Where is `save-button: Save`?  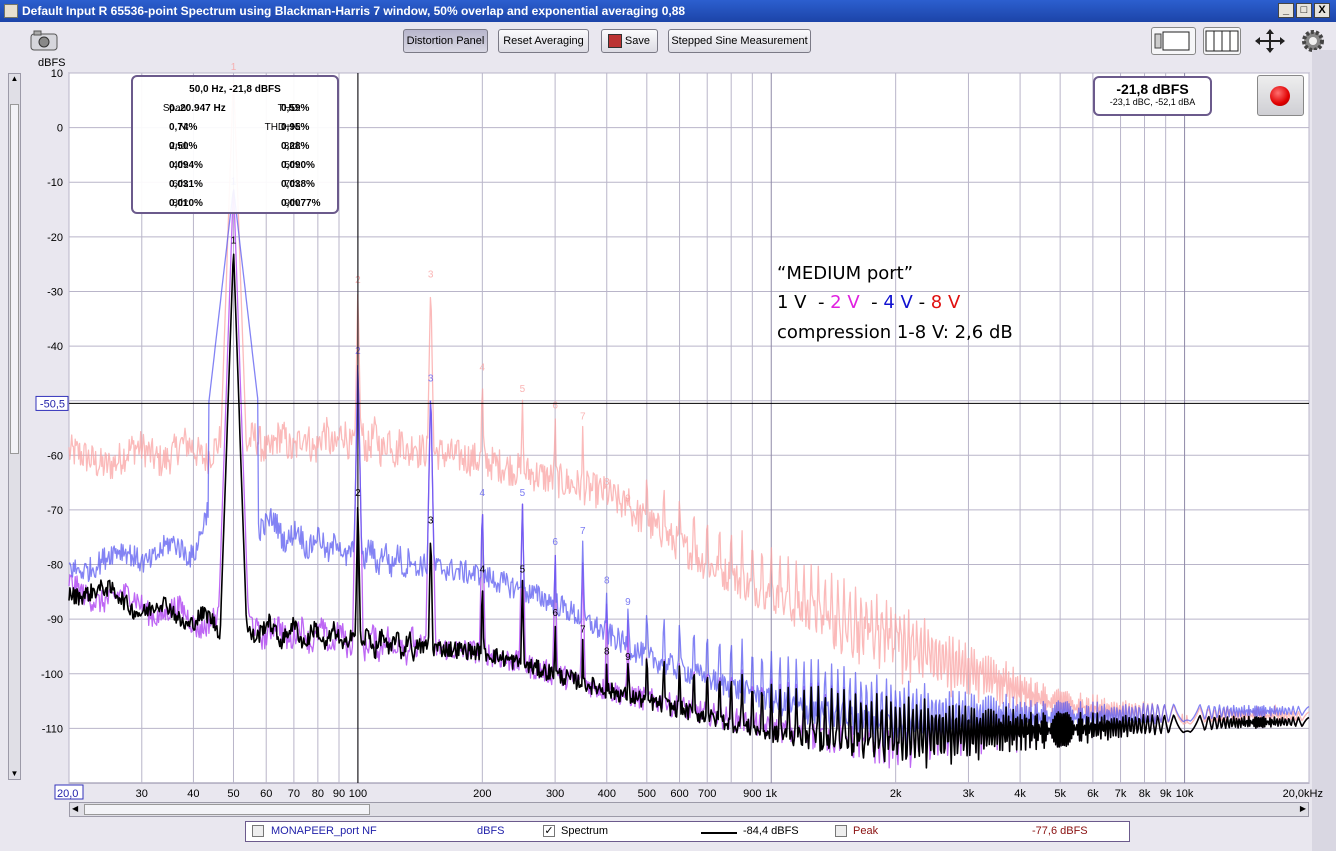 save-button: Save is located at coordinates (629, 41).